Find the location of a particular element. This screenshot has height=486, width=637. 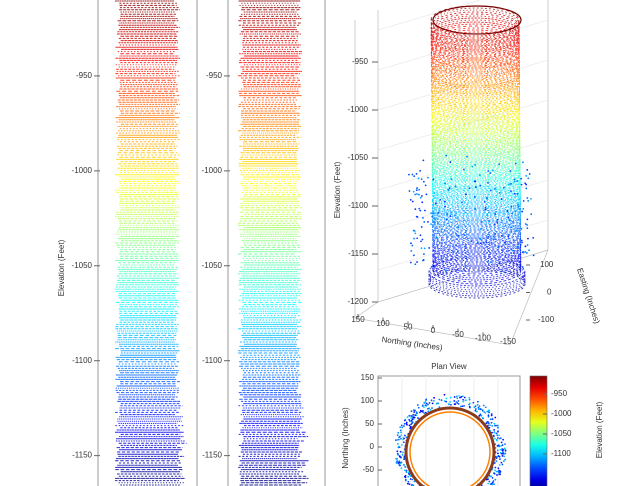

y-tick-label: 100 is located at coordinates (547, 264).